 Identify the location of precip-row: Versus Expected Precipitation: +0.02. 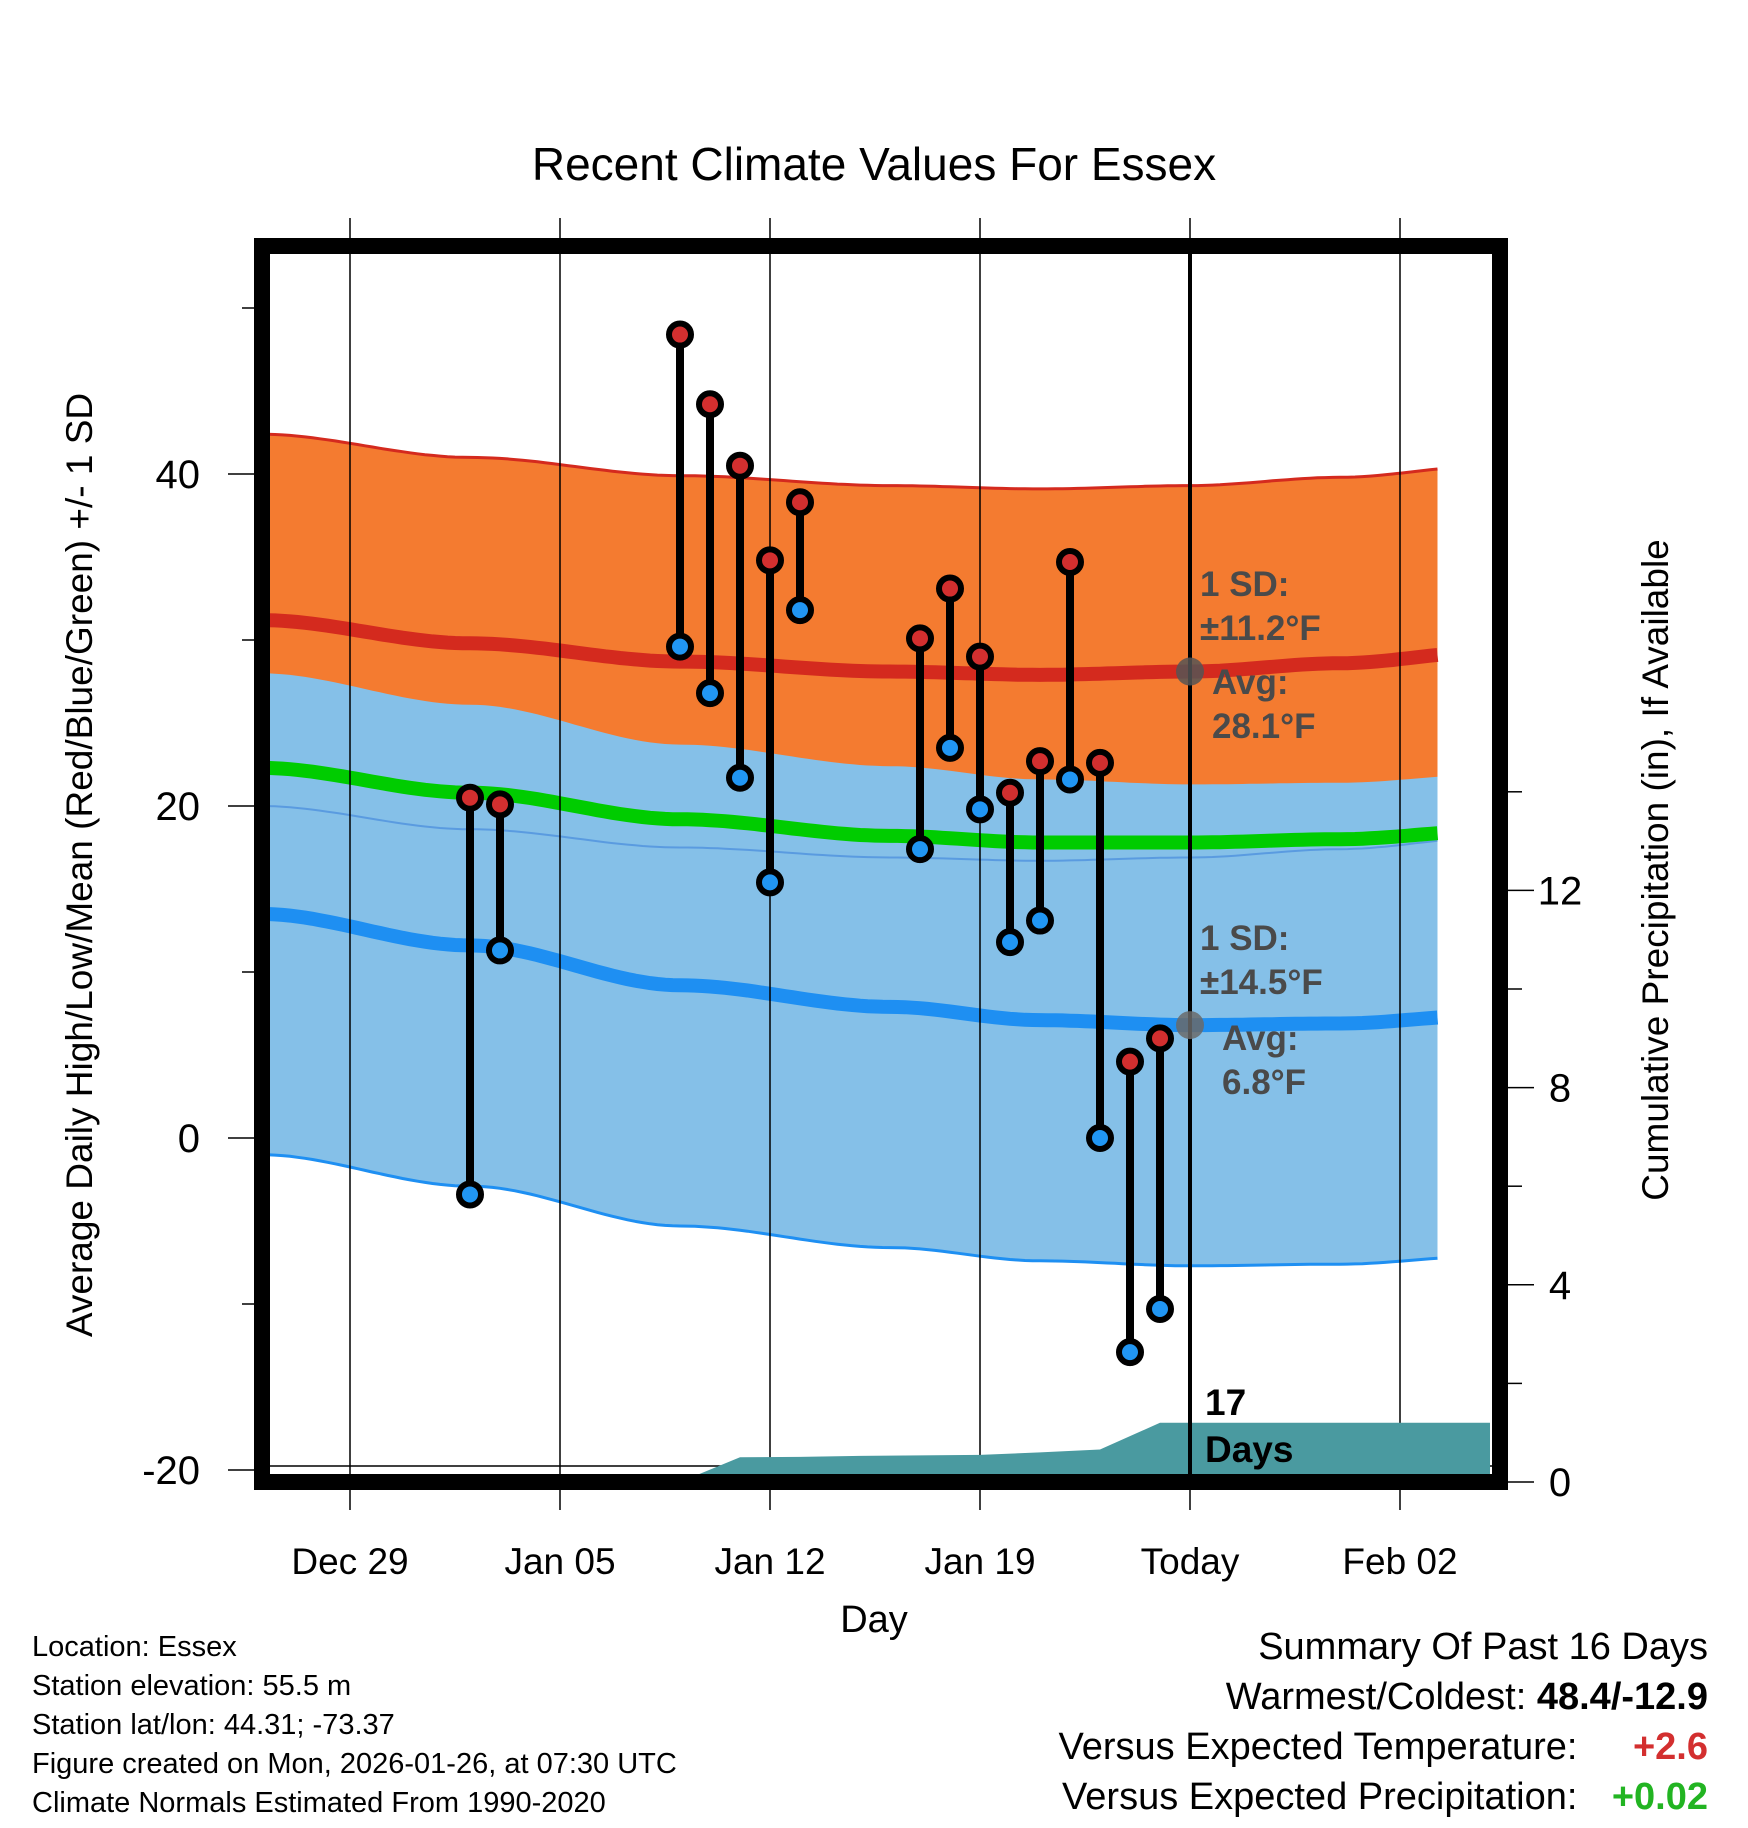
(1383, 1797).